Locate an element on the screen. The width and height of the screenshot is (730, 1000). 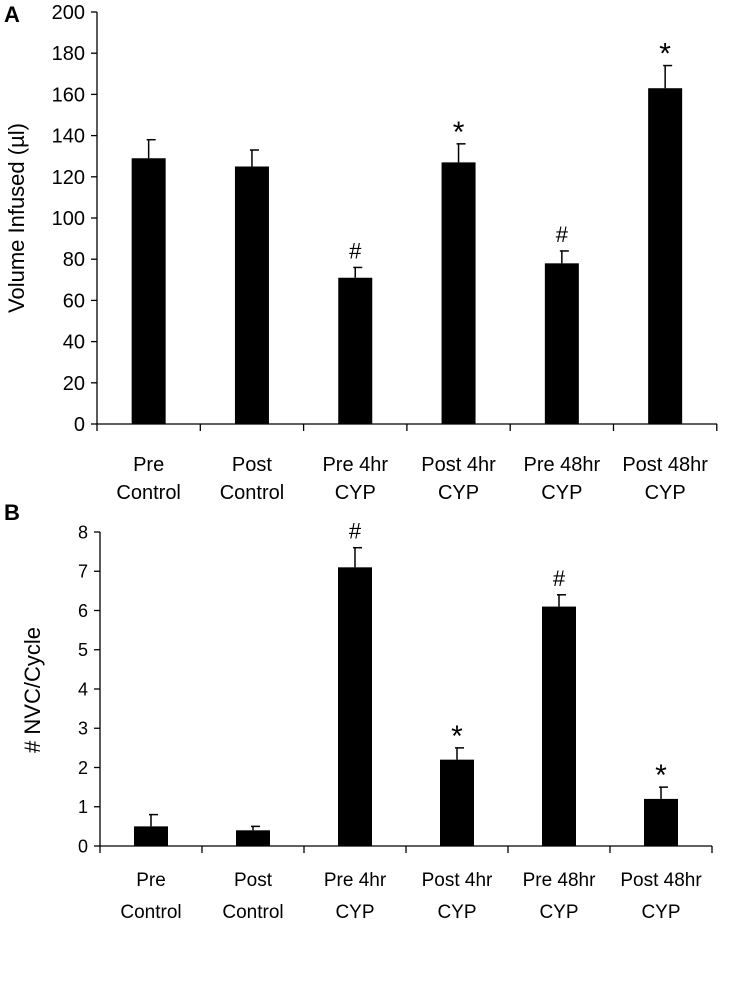
y-tick-label: 140 is located at coordinates (68, 137).